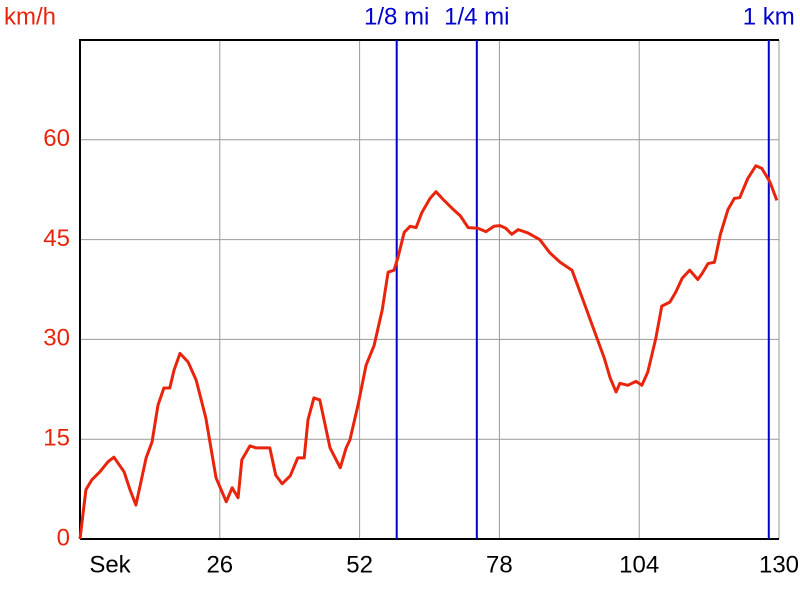 This screenshot has width=800, height=600. What do you see at coordinates (56, 338) in the screenshot?
I see `y-tick-label: 30` at bounding box center [56, 338].